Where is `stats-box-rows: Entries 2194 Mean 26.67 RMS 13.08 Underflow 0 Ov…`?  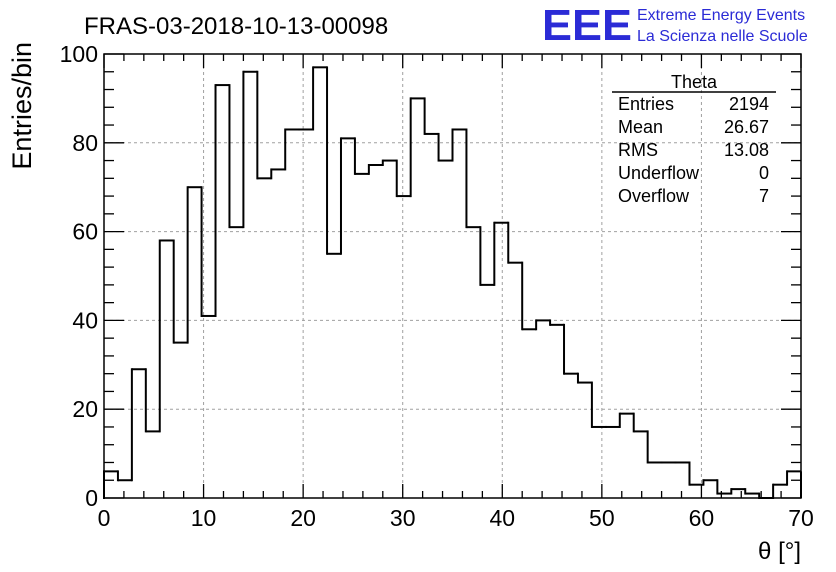
stats-box-rows: Entries 2194 Mean 26.67 RMS 13.08 Underflow 0 Ov… is located at coordinates (693, 150).